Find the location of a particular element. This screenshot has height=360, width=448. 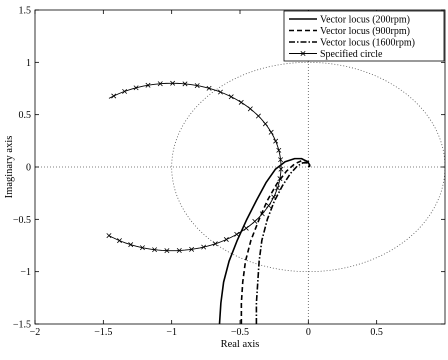

legend-label: Vector locus (900rpm) is located at coordinates (365, 31).